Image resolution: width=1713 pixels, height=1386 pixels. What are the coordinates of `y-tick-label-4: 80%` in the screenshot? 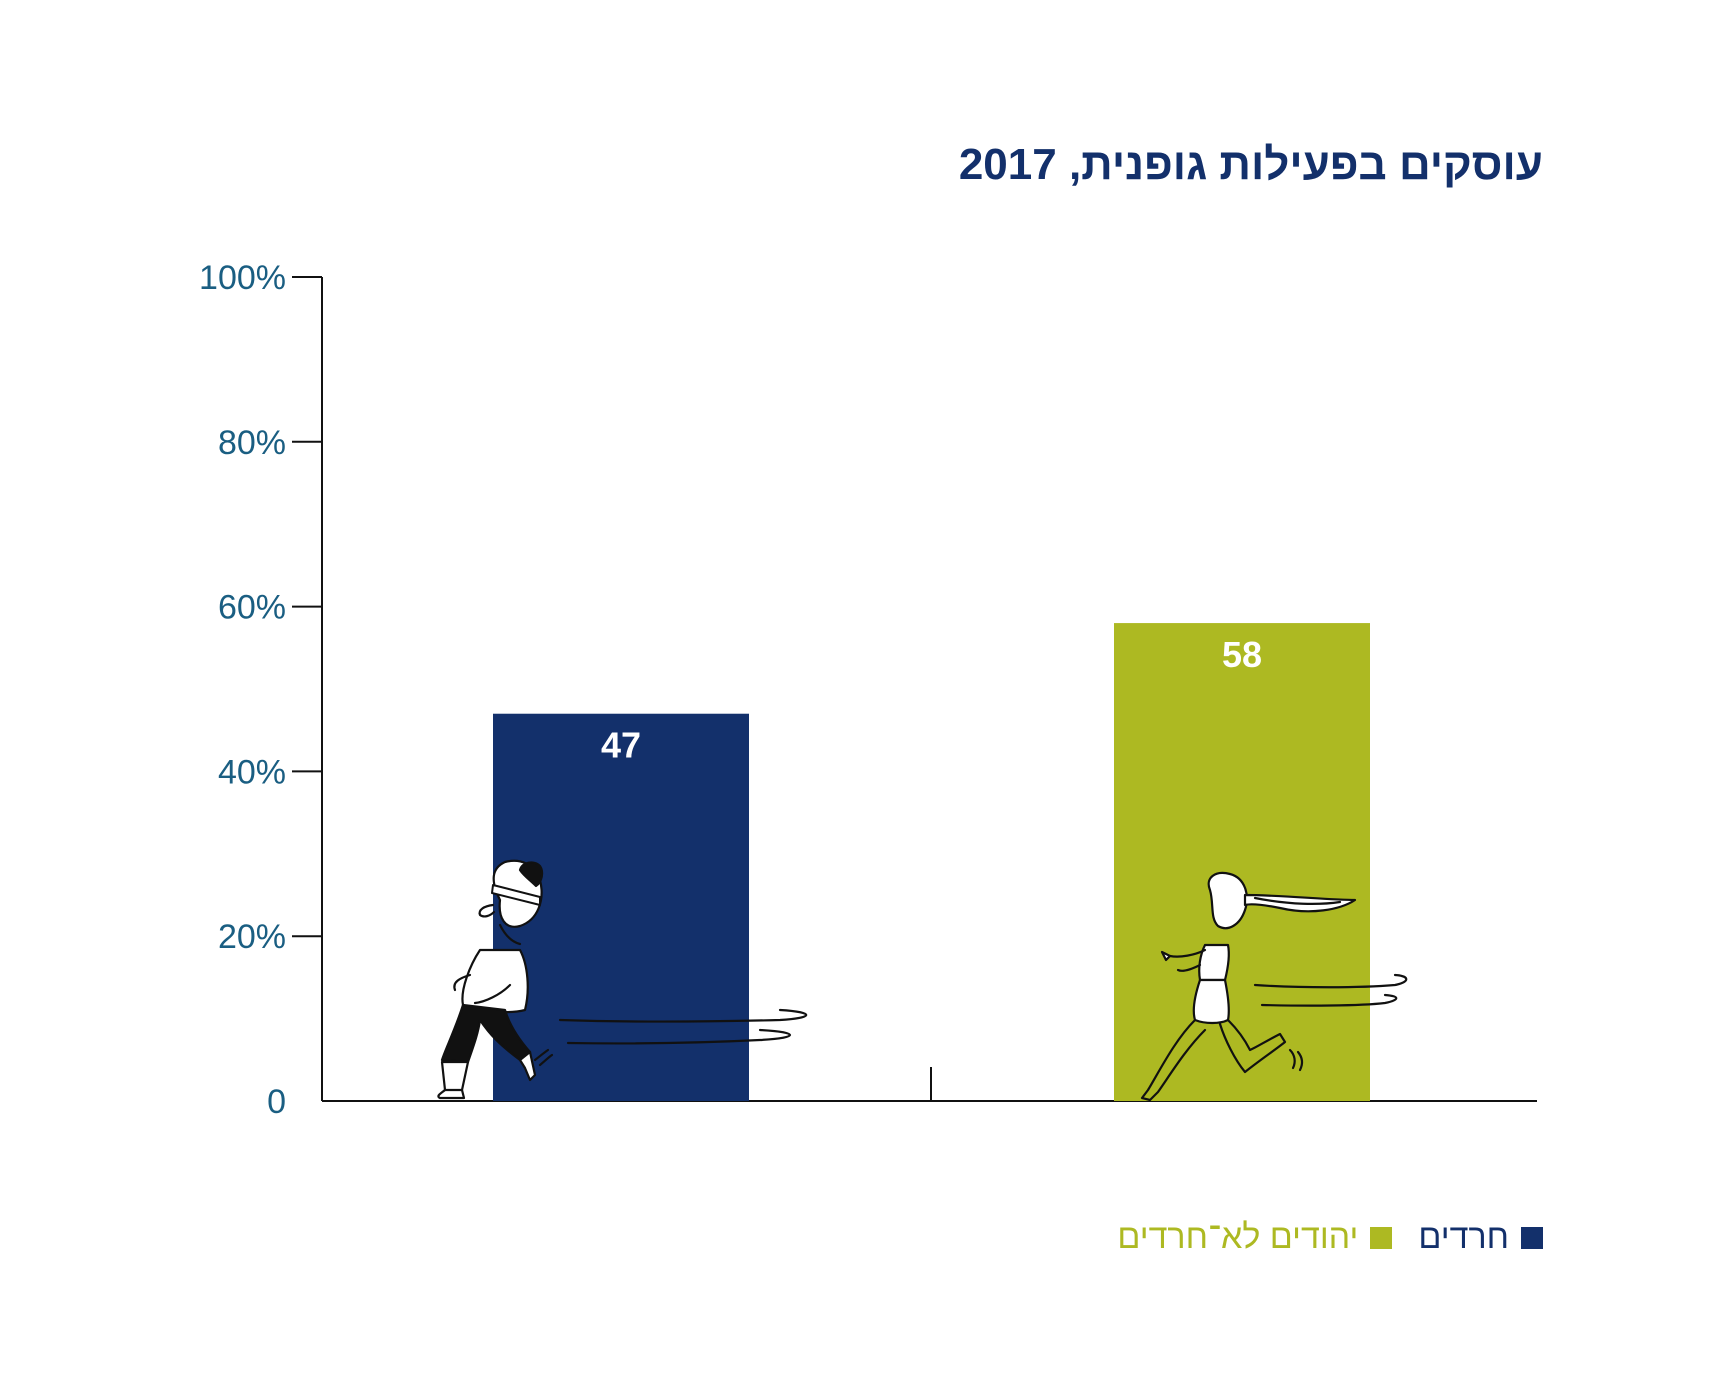 It's located at (252, 443).